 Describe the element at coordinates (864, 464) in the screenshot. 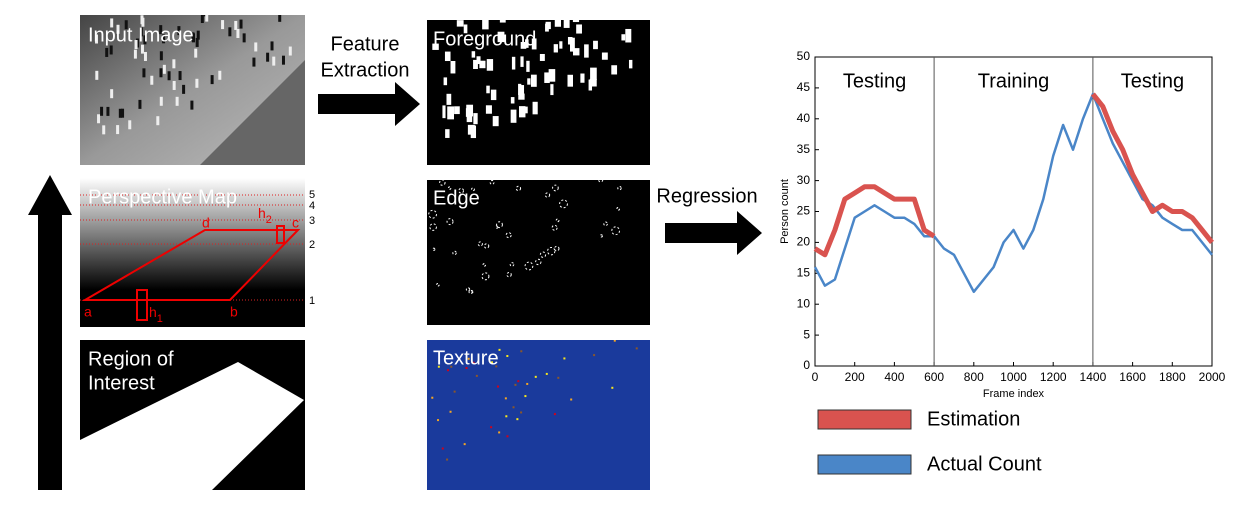

I see `legend-swatch` at that location.